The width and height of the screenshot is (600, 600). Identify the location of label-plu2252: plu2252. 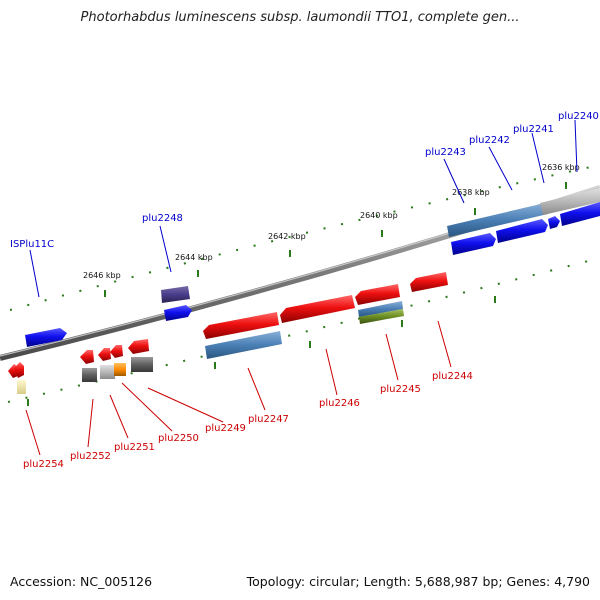
(90, 456).